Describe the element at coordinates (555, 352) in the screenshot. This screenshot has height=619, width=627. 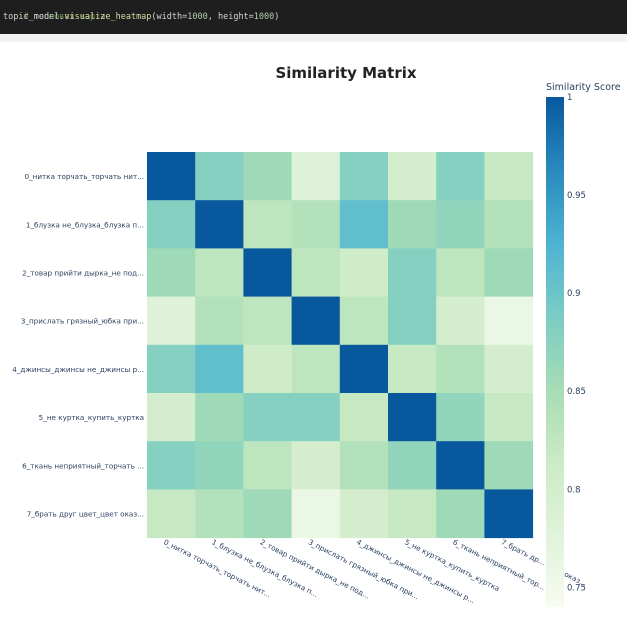
I see `colorbar` at that location.